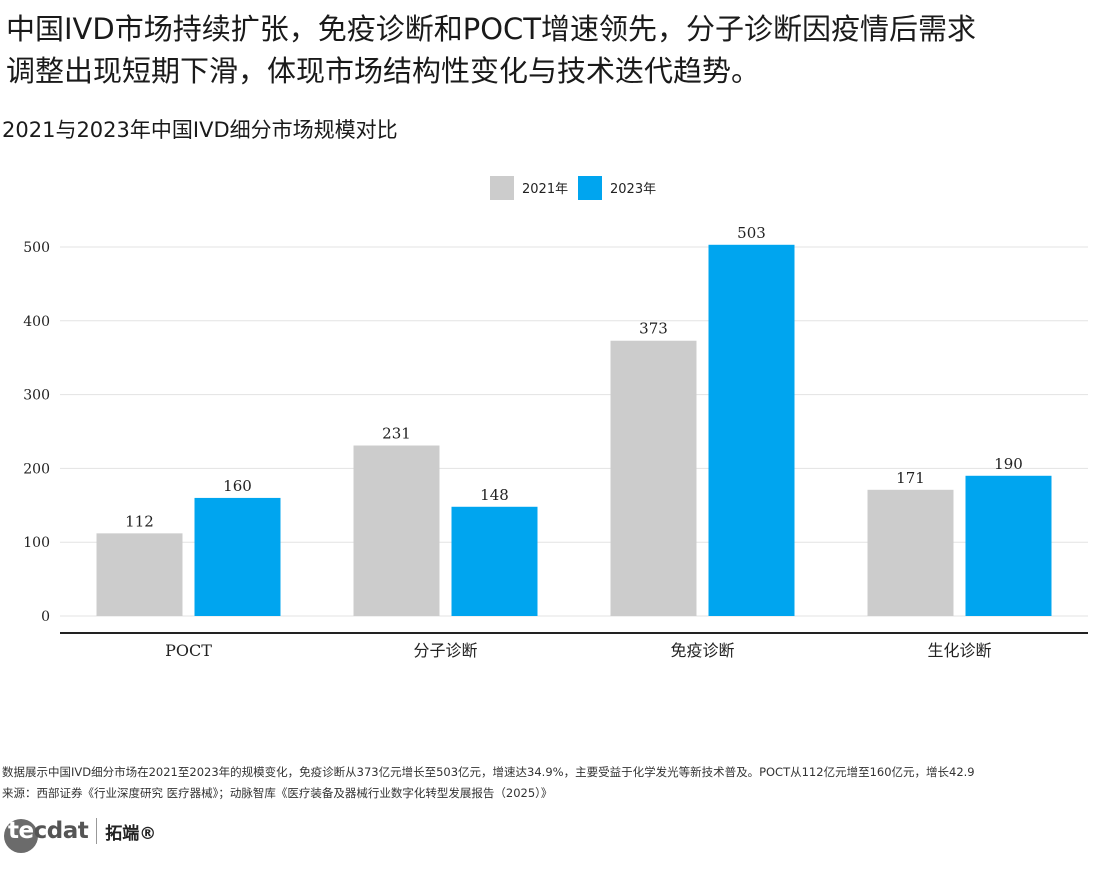 The width and height of the screenshot is (1098, 878). What do you see at coordinates (633, 189) in the screenshot?
I see `legend-label: 2023年` at bounding box center [633, 189].